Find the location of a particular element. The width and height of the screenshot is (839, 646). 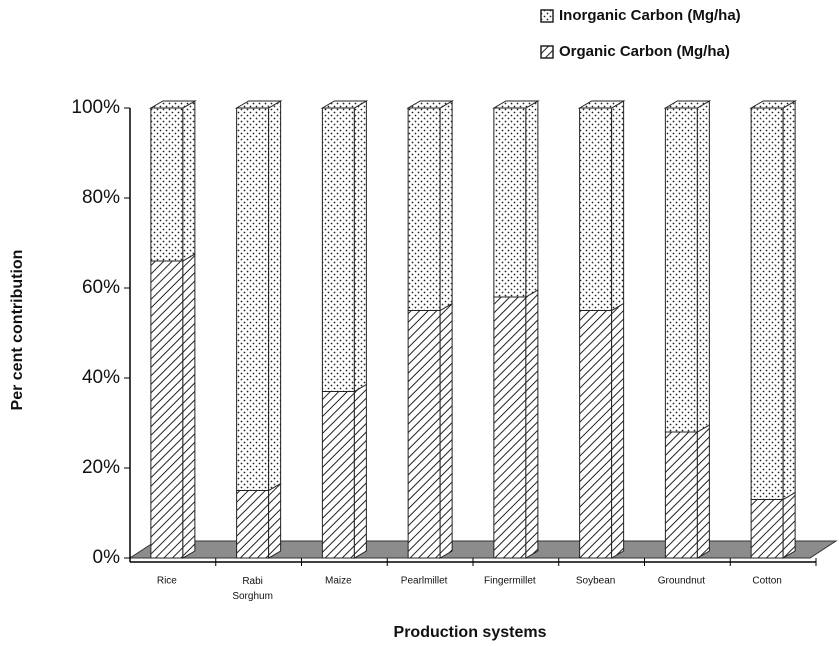

y-tick-label: 40% is located at coordinates (101, 377).